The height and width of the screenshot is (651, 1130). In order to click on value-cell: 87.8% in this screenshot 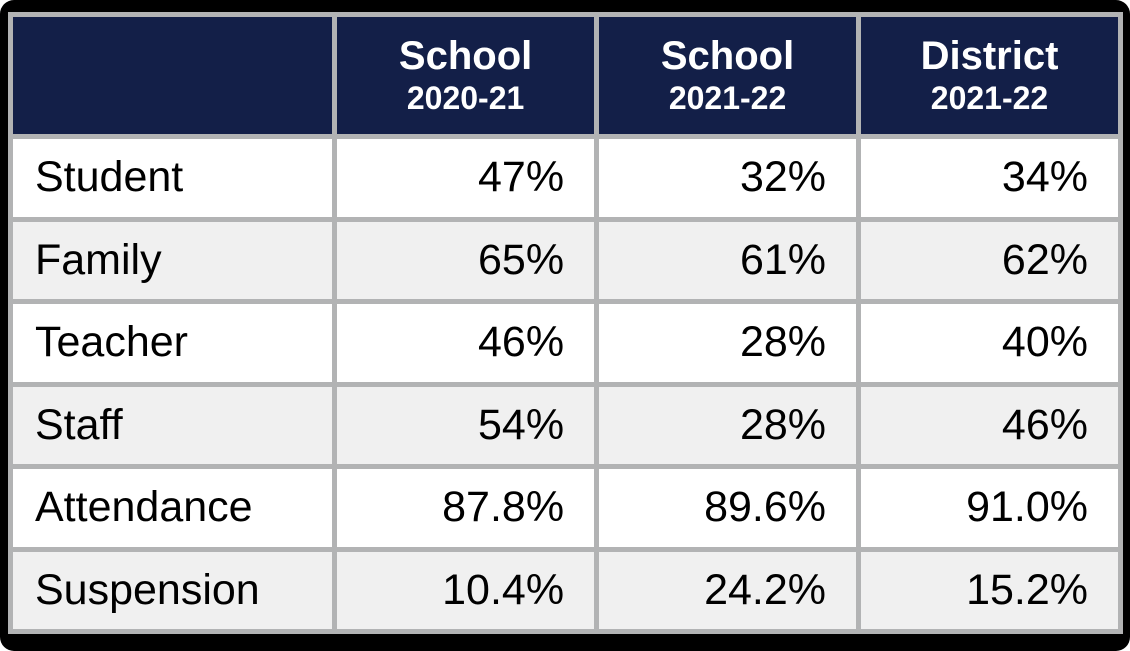, I will do `click(466, 508)`.